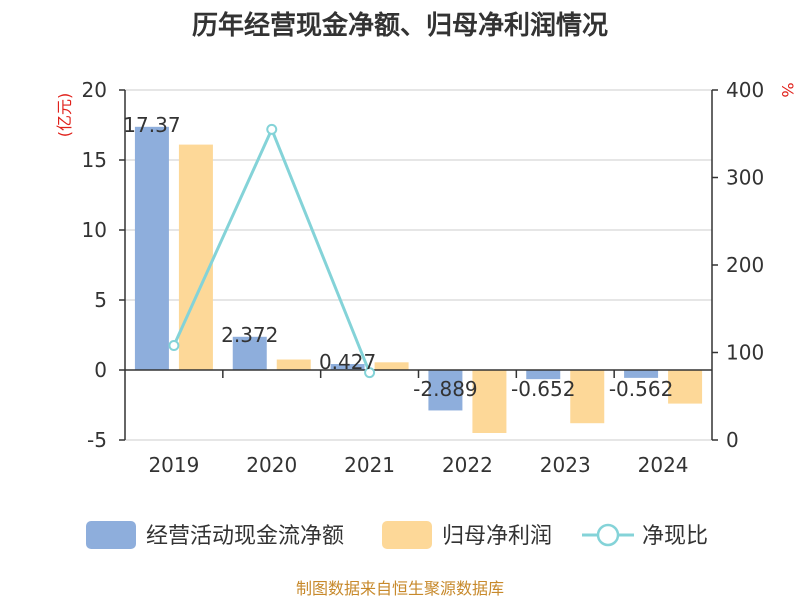 This screenshot has height=600, width=800. Describe the element at coordinates (100, 370) in the screenshot. I see `left-tick-label: 0` at that location.